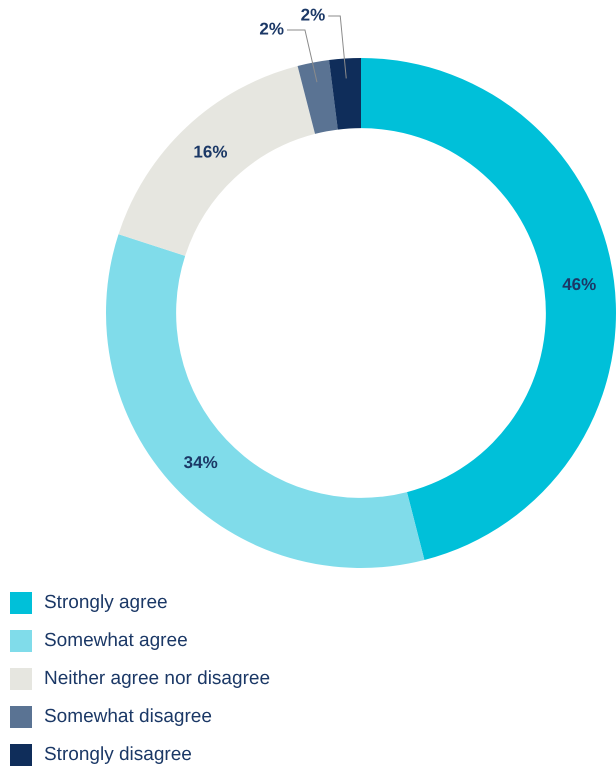 Image resolution: width=616 pixels, height=779 pixels. What do you see at coordinates (579, 284) in the screenshot?
I see `data-label: 46%` at bounding box center [579, 284].